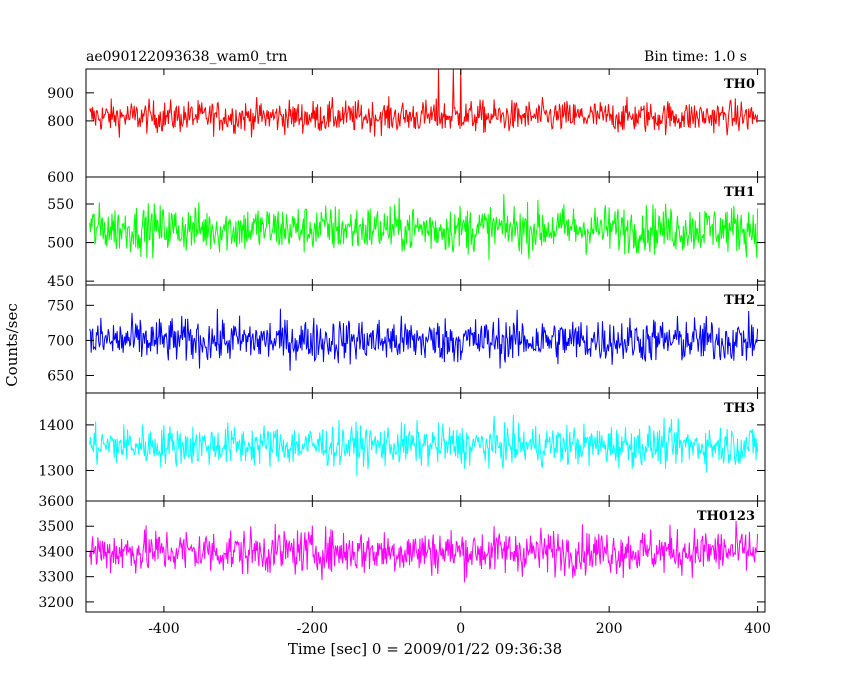 The image size is (850, 680). What do you see at coordinates (757, 629) in the screenshot?
I see `x-tick-label: 400` at bounding box center [757, 629].